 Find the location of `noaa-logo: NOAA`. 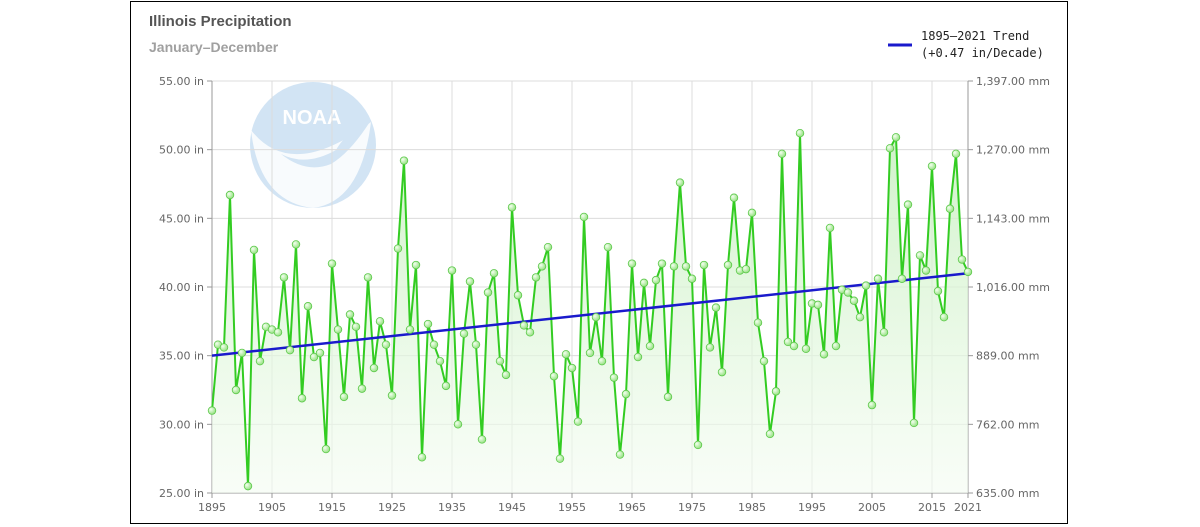

noaa-logo: NOAA is located at coordinates (313, 145).